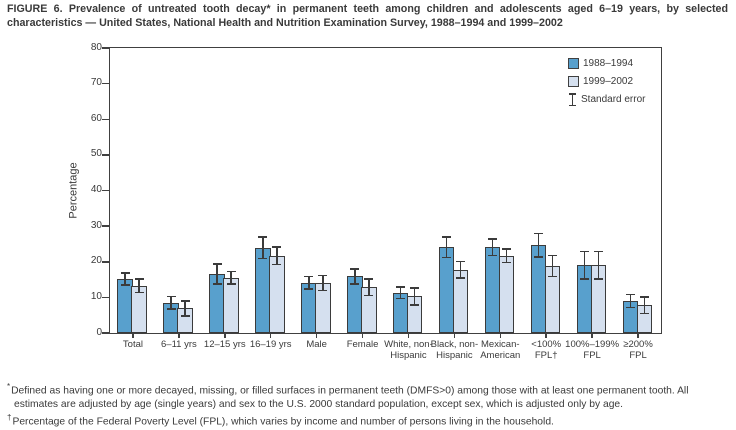 The height and width of the screenshot is (430, 736). Describe the element at coordinates (592, 350) in the screenshot. I see `x-axis-label: 100%–199% FPL` at that location.